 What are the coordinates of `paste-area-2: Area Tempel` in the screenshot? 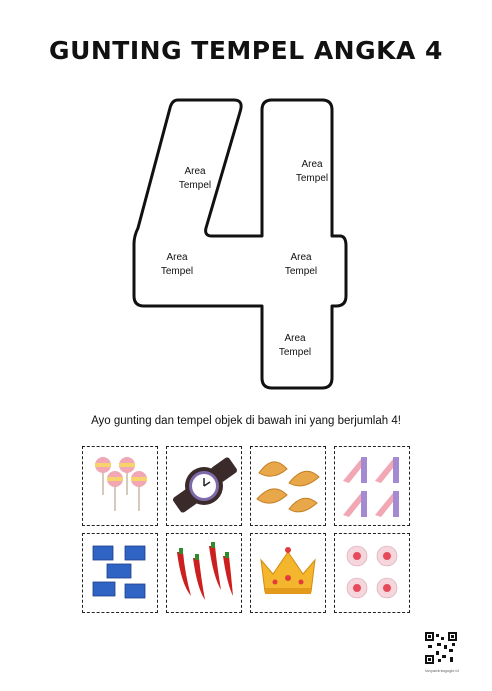 It's located at (312, 171).